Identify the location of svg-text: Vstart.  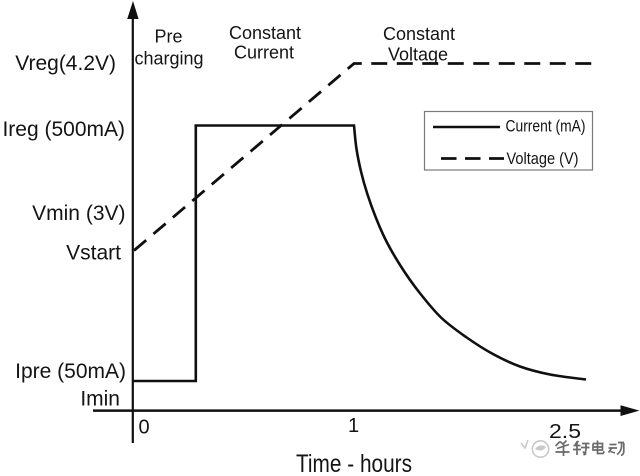
(93, 253).